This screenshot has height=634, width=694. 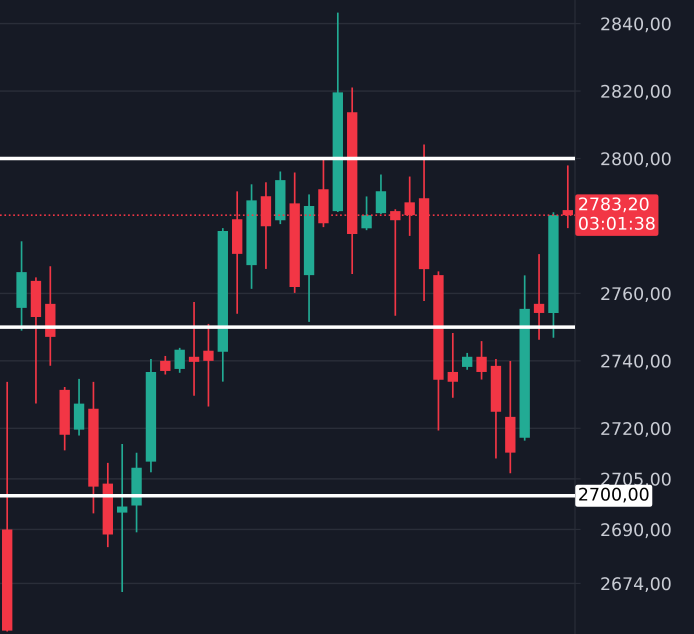 I want to click on y-tick-label: 2800,00, so click(x=636, y=160).